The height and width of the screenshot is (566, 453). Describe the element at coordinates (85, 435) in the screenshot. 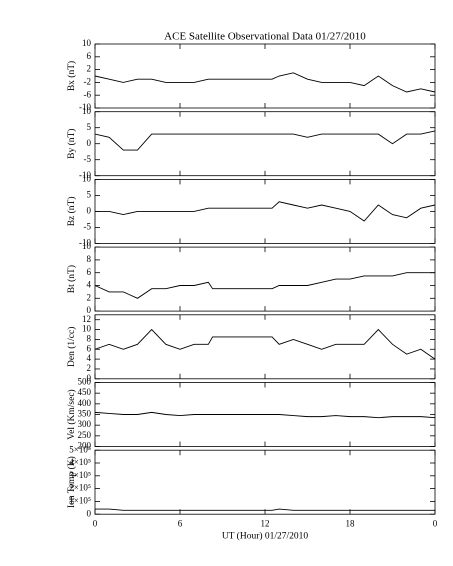

I see `y-tick-label: 250` at that location.